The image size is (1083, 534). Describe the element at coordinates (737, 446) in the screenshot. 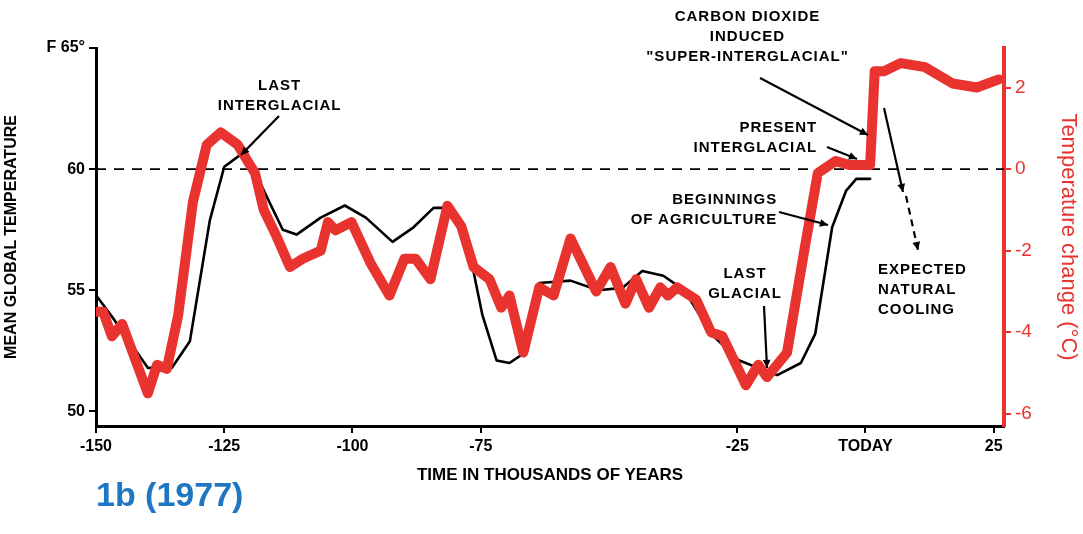

I see `x-tick-label: -25` at that location.